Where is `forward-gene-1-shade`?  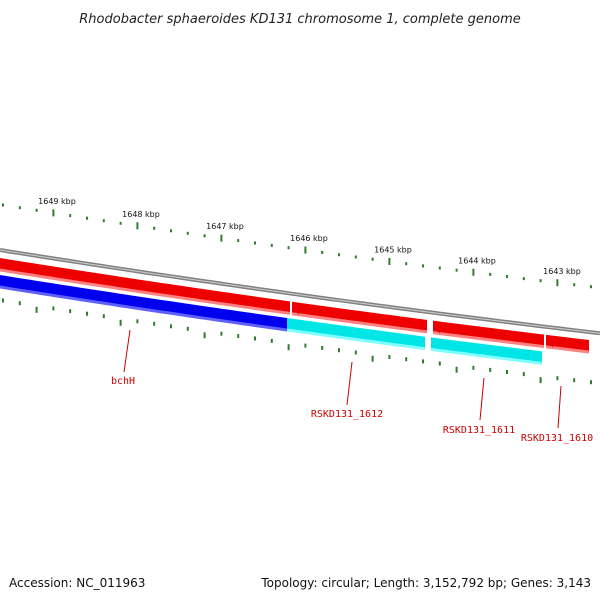 forward-gene-1-shade is located at coordinates (145, 291).